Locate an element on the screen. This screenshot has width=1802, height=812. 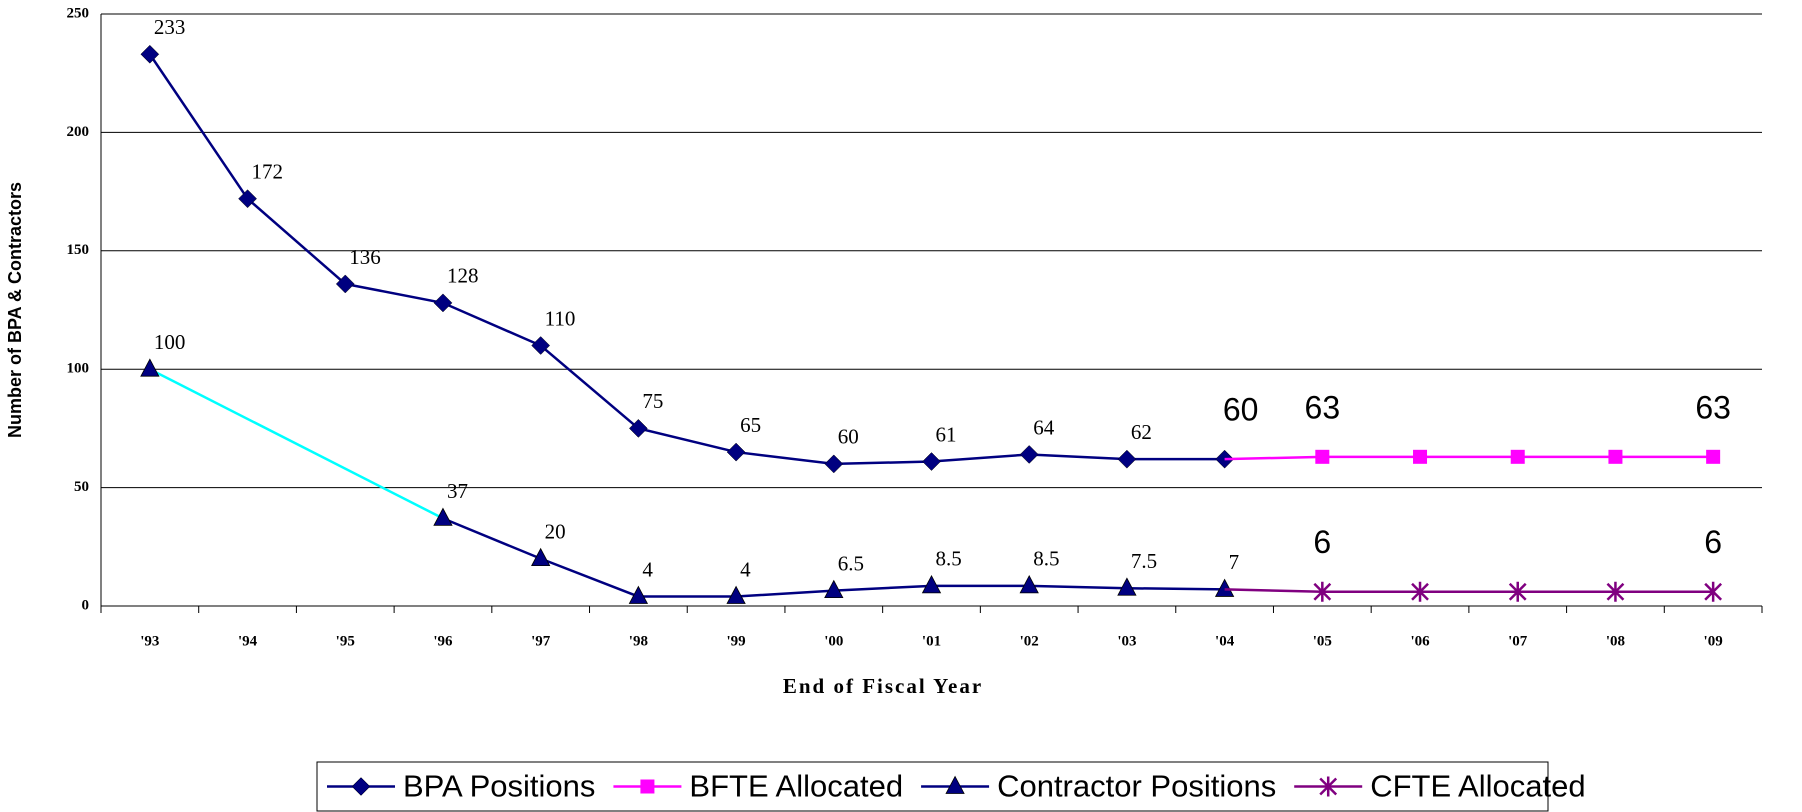
x-tick-label: '05 is located at coordinates (1322, 641).